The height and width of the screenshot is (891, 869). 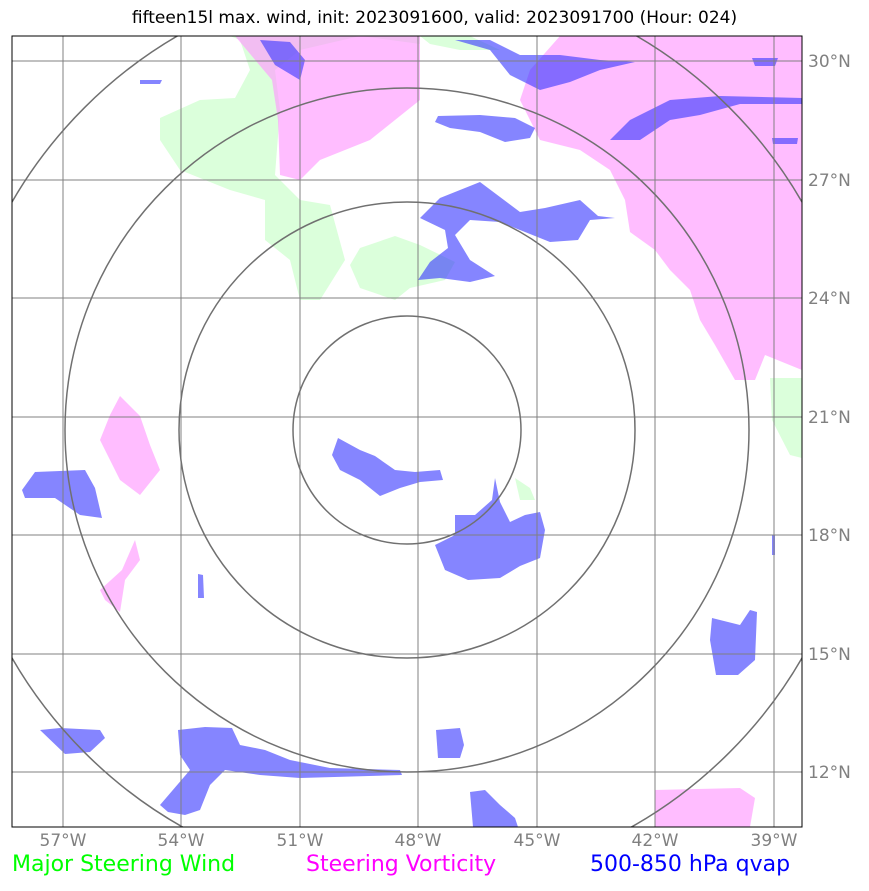 I want to click on lat-tick-label: 21°N, so click(x=829, y=418).